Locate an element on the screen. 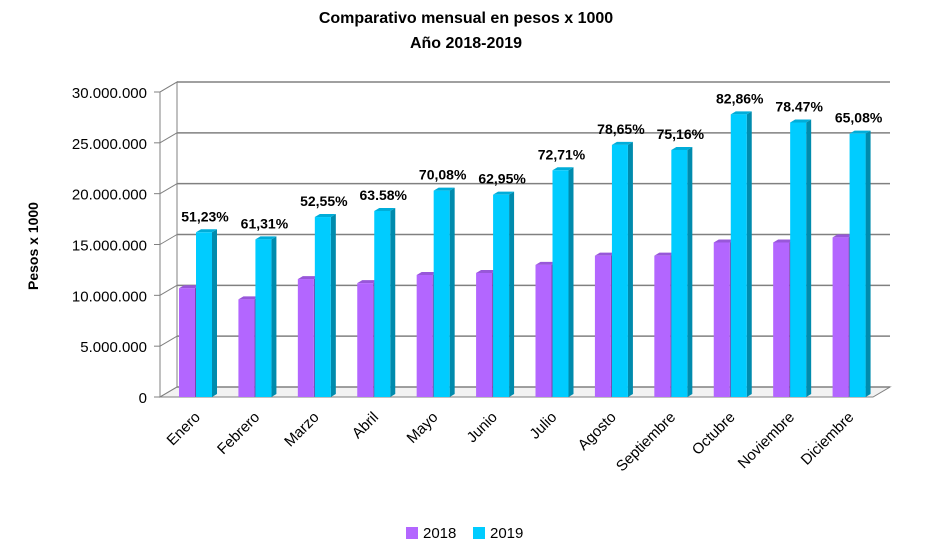 This screenshot has width=933, height=556. y-tick-label: 5.000.000 is located at coordinates (113, 347).